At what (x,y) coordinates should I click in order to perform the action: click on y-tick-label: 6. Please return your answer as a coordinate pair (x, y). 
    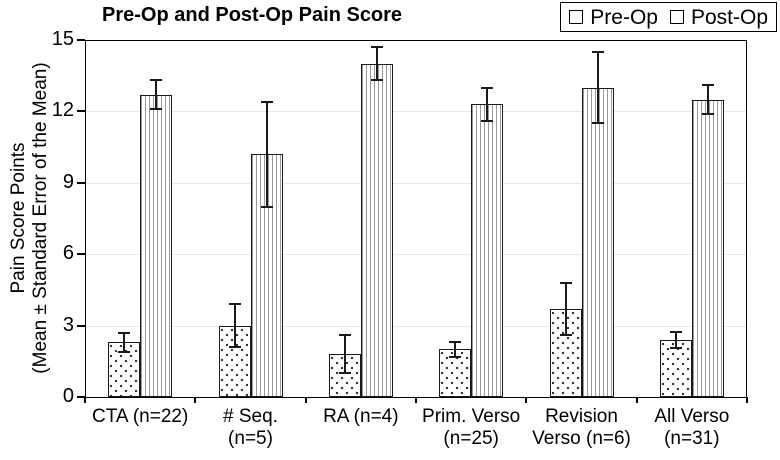
    Looking at the image, I should click on (68, 253).